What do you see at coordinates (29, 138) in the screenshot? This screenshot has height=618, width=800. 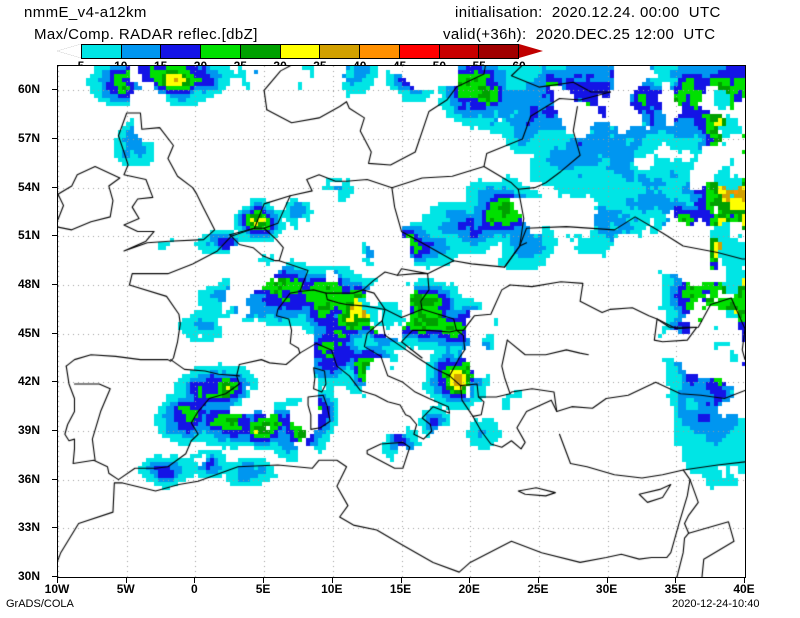 I see `lat-tick-57N: 57N` at bounding box center [29, 138].